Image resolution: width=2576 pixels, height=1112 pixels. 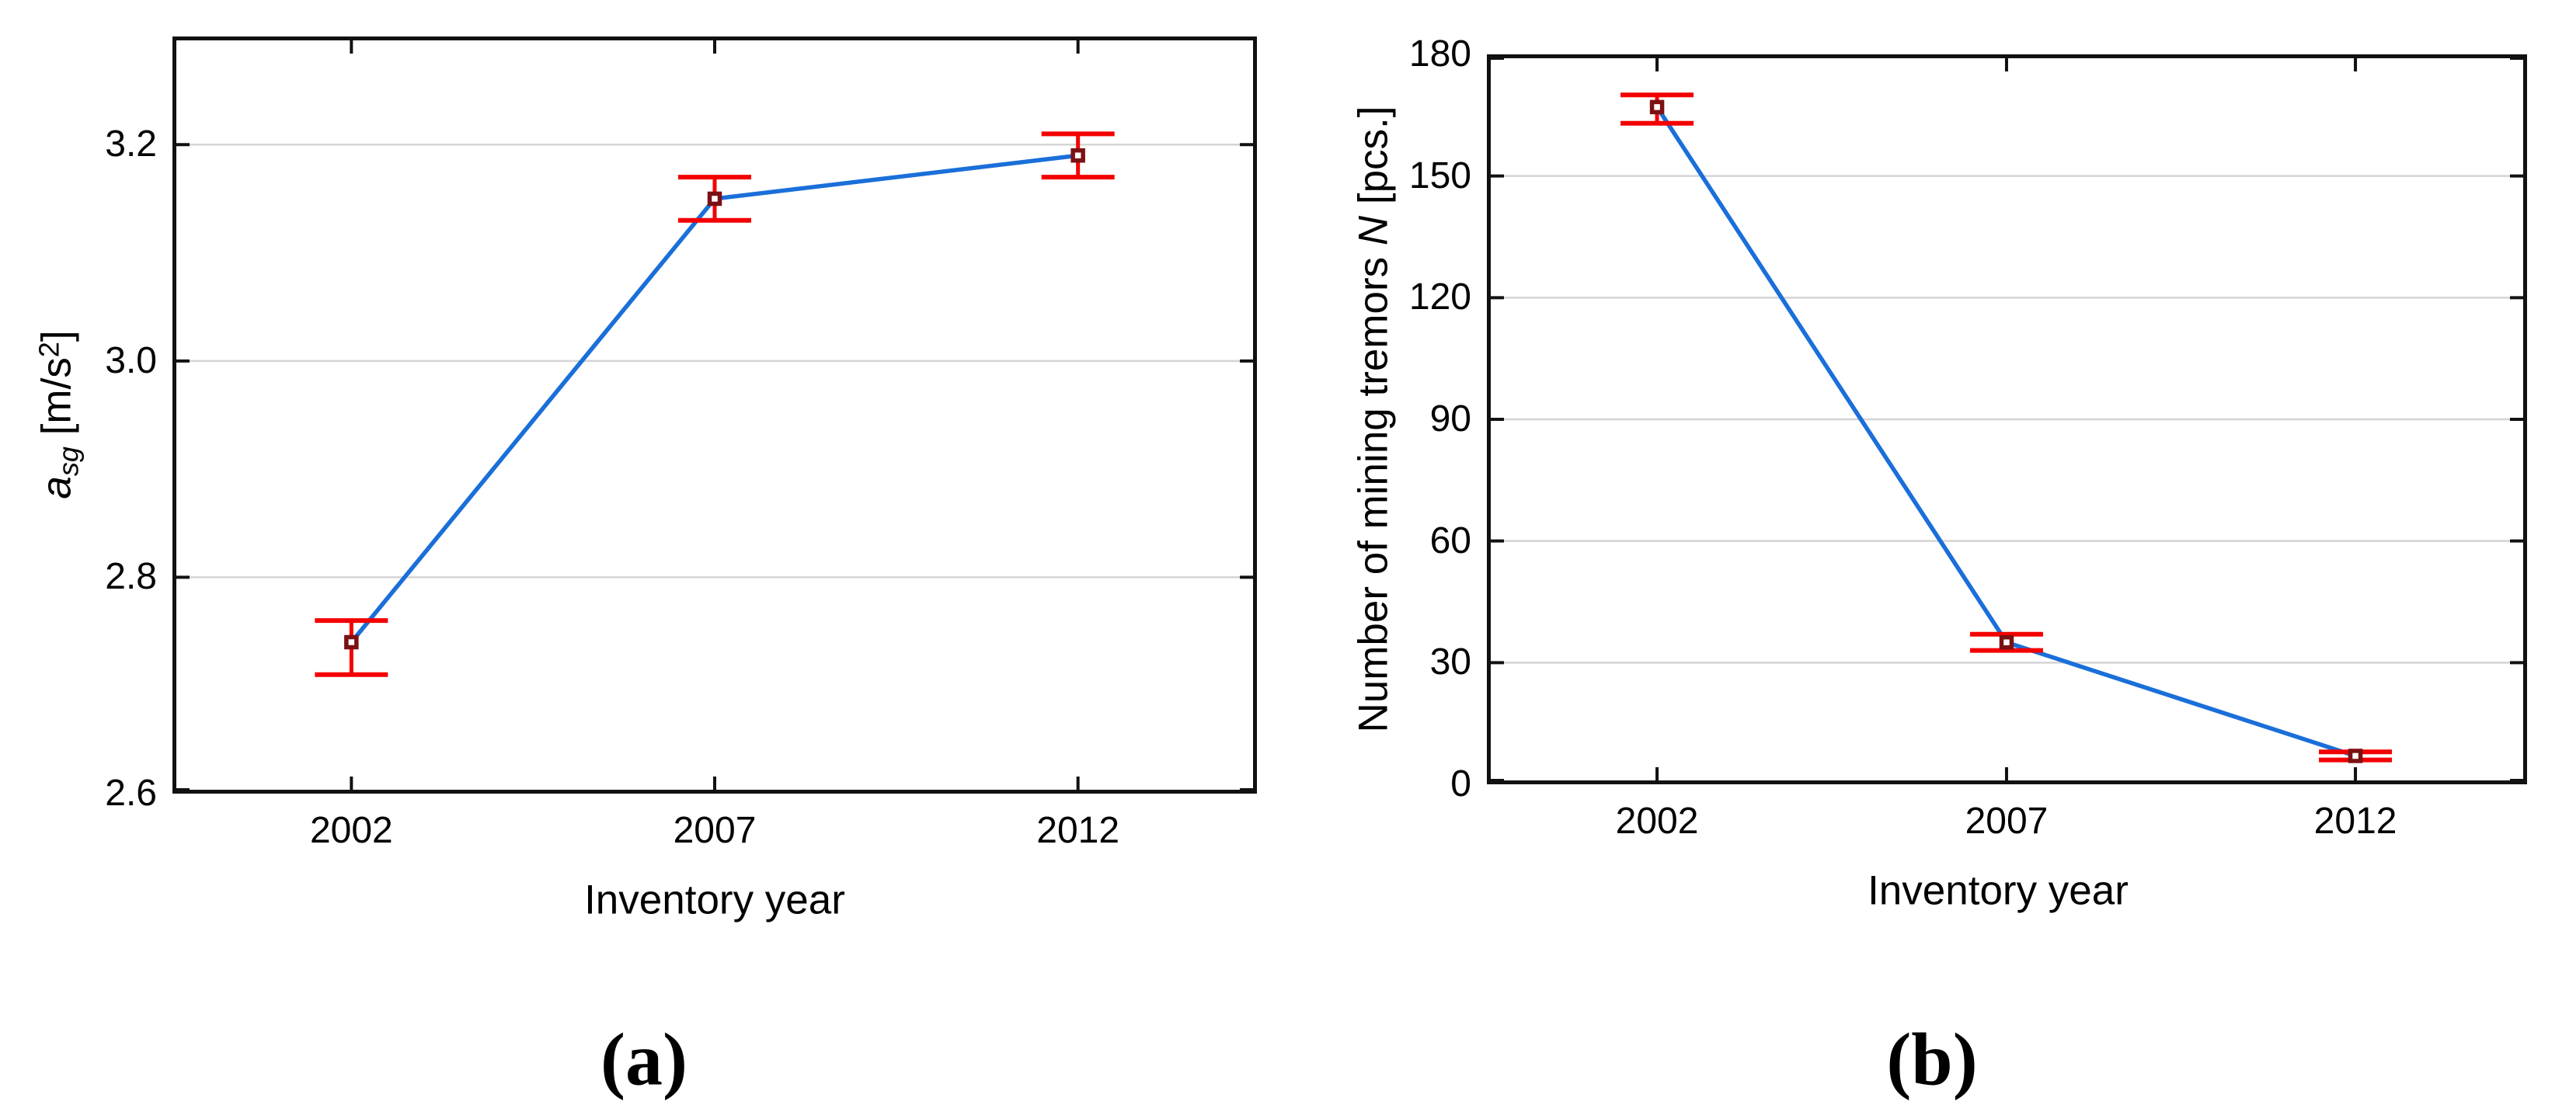 What do you see at coordinates (1373, 230) in the screenshot?
I see `y-axis-variable-b: N` at bounding box center [1373, 230].